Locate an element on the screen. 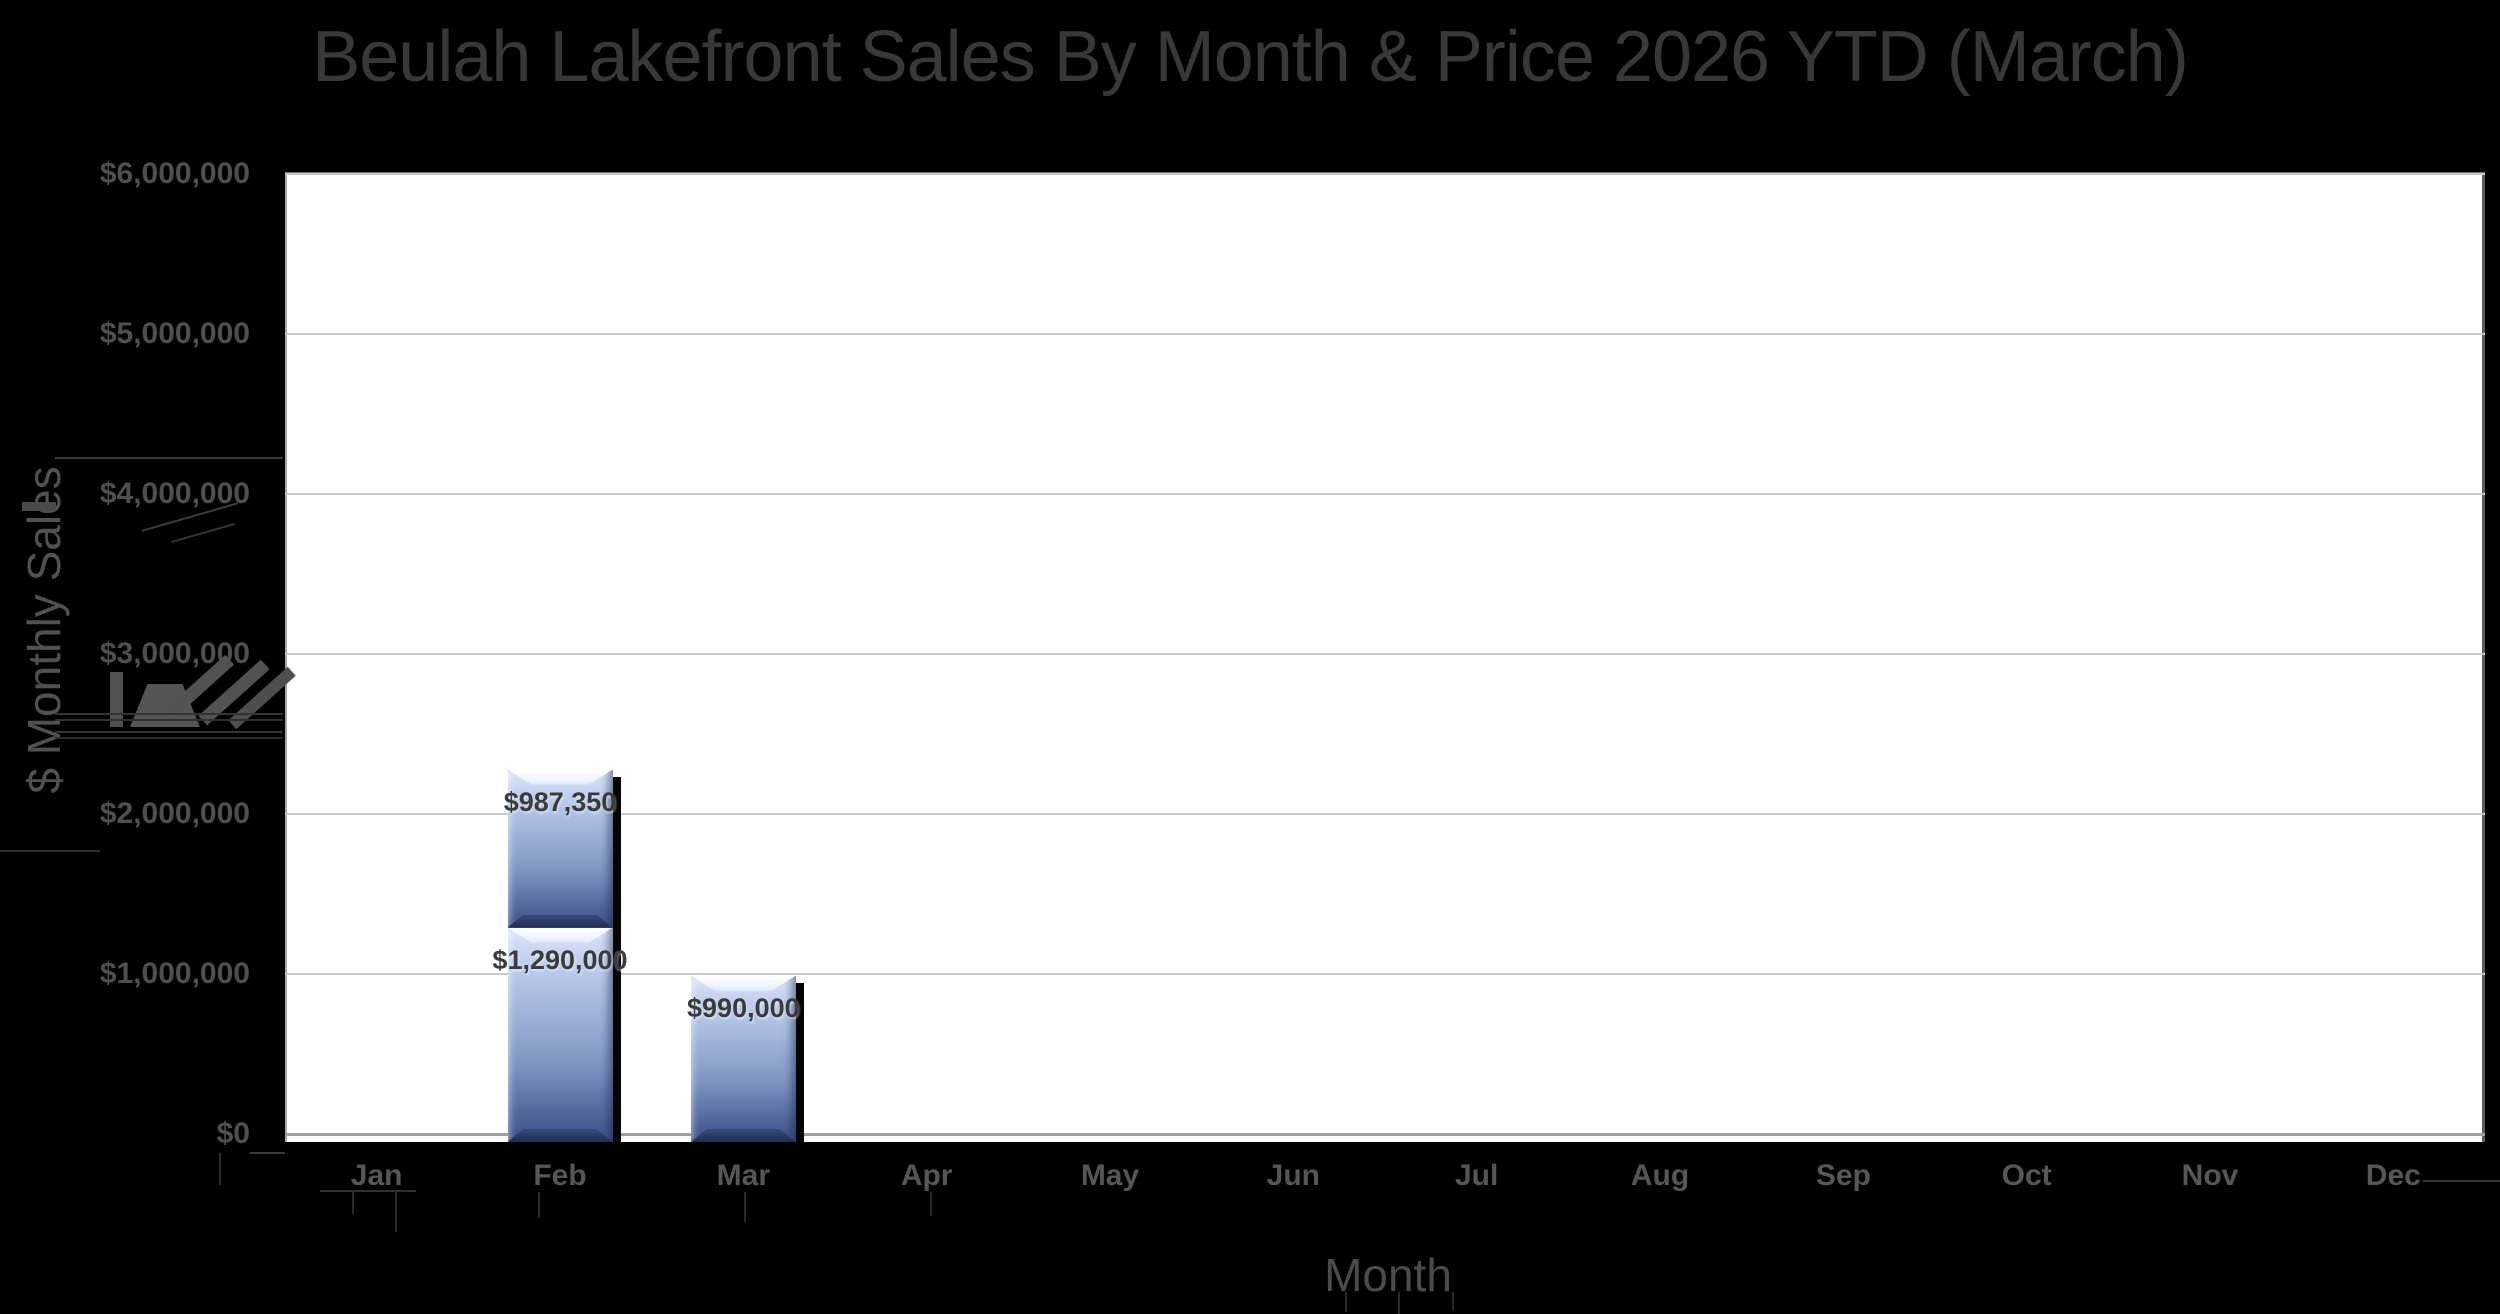 This screenshot has height=1314, width=2500. x-tick-label-feb: Feb is located at coordinates (560, 1175).